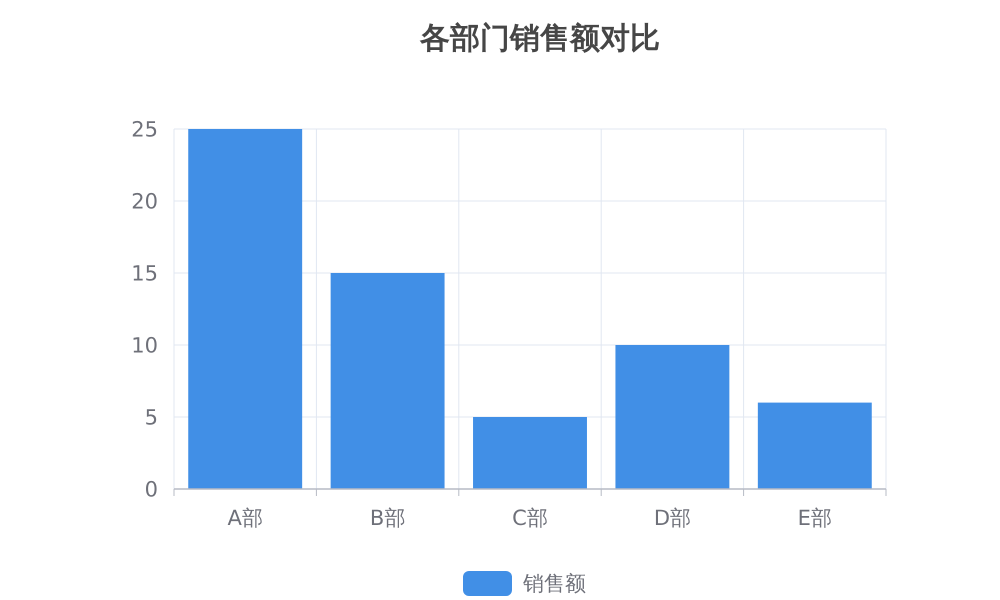 This screenshot has width=1000, height=600. What do you see at coordinates (672, 518) in the screenshot?
I see `x-tick-label: D部` at bounding box center [672, 518].